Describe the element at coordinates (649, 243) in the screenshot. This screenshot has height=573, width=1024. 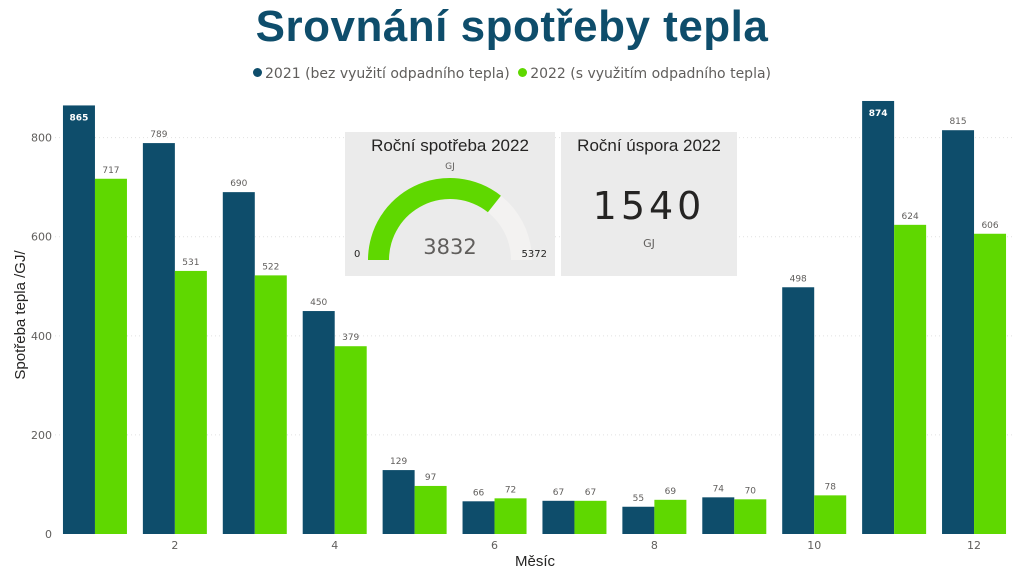
I see `kpi-unit: GJ` at that location.